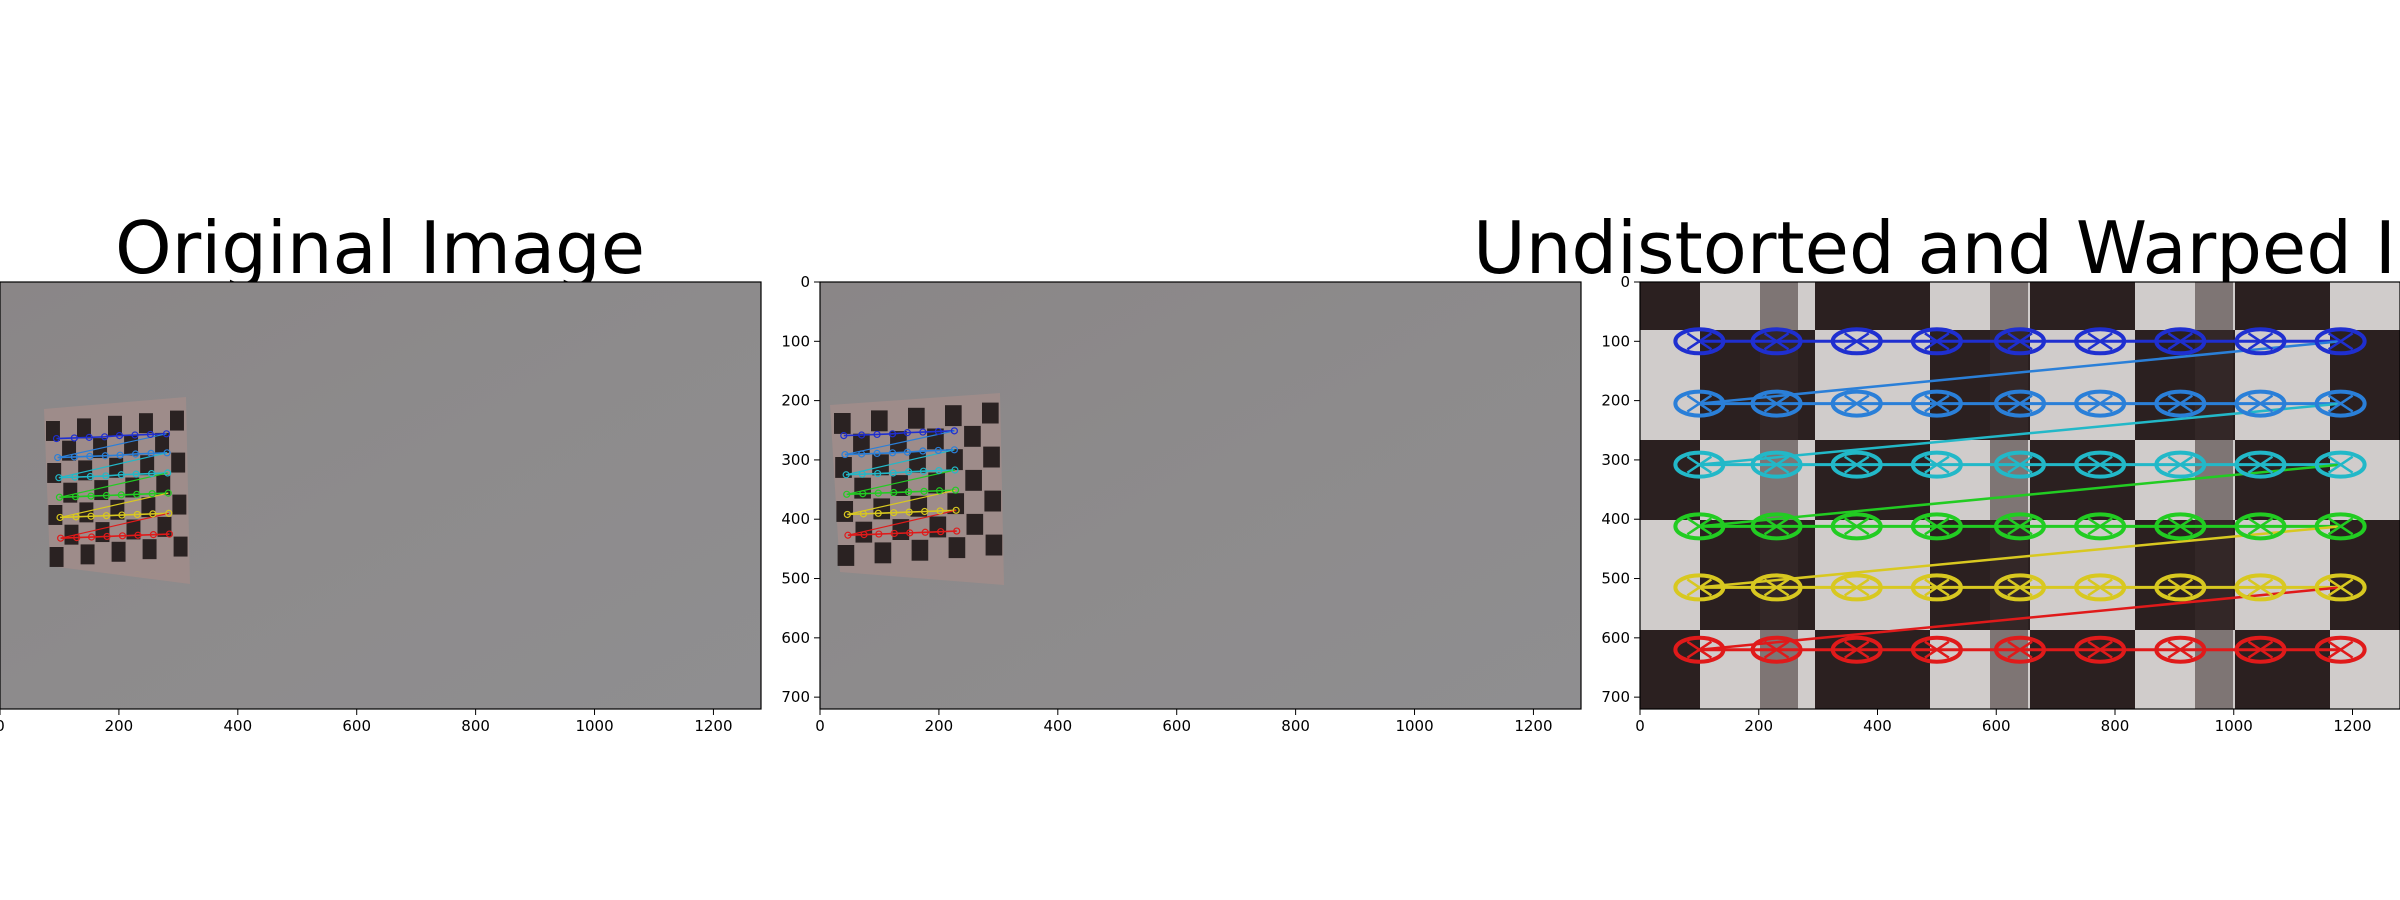 The width and height of the screenshot is (2400, 900). What do you see at coordinates (1615, 579) in the screenshot?
I see `y-tick-label: 500` at bounding box center [1615, 579].